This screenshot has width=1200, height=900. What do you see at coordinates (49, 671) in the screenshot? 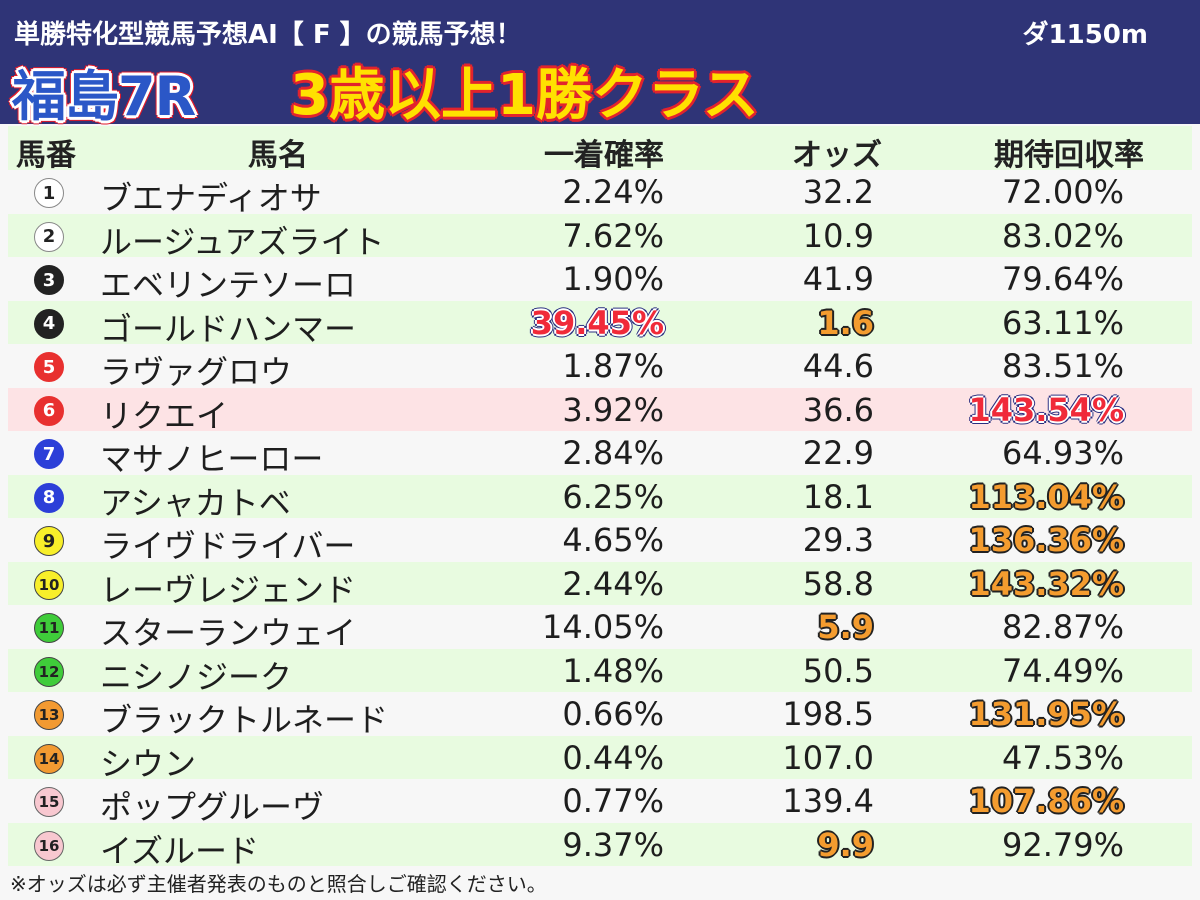
I see `horse-number-badge: 12` at bounding box center [49, 671].